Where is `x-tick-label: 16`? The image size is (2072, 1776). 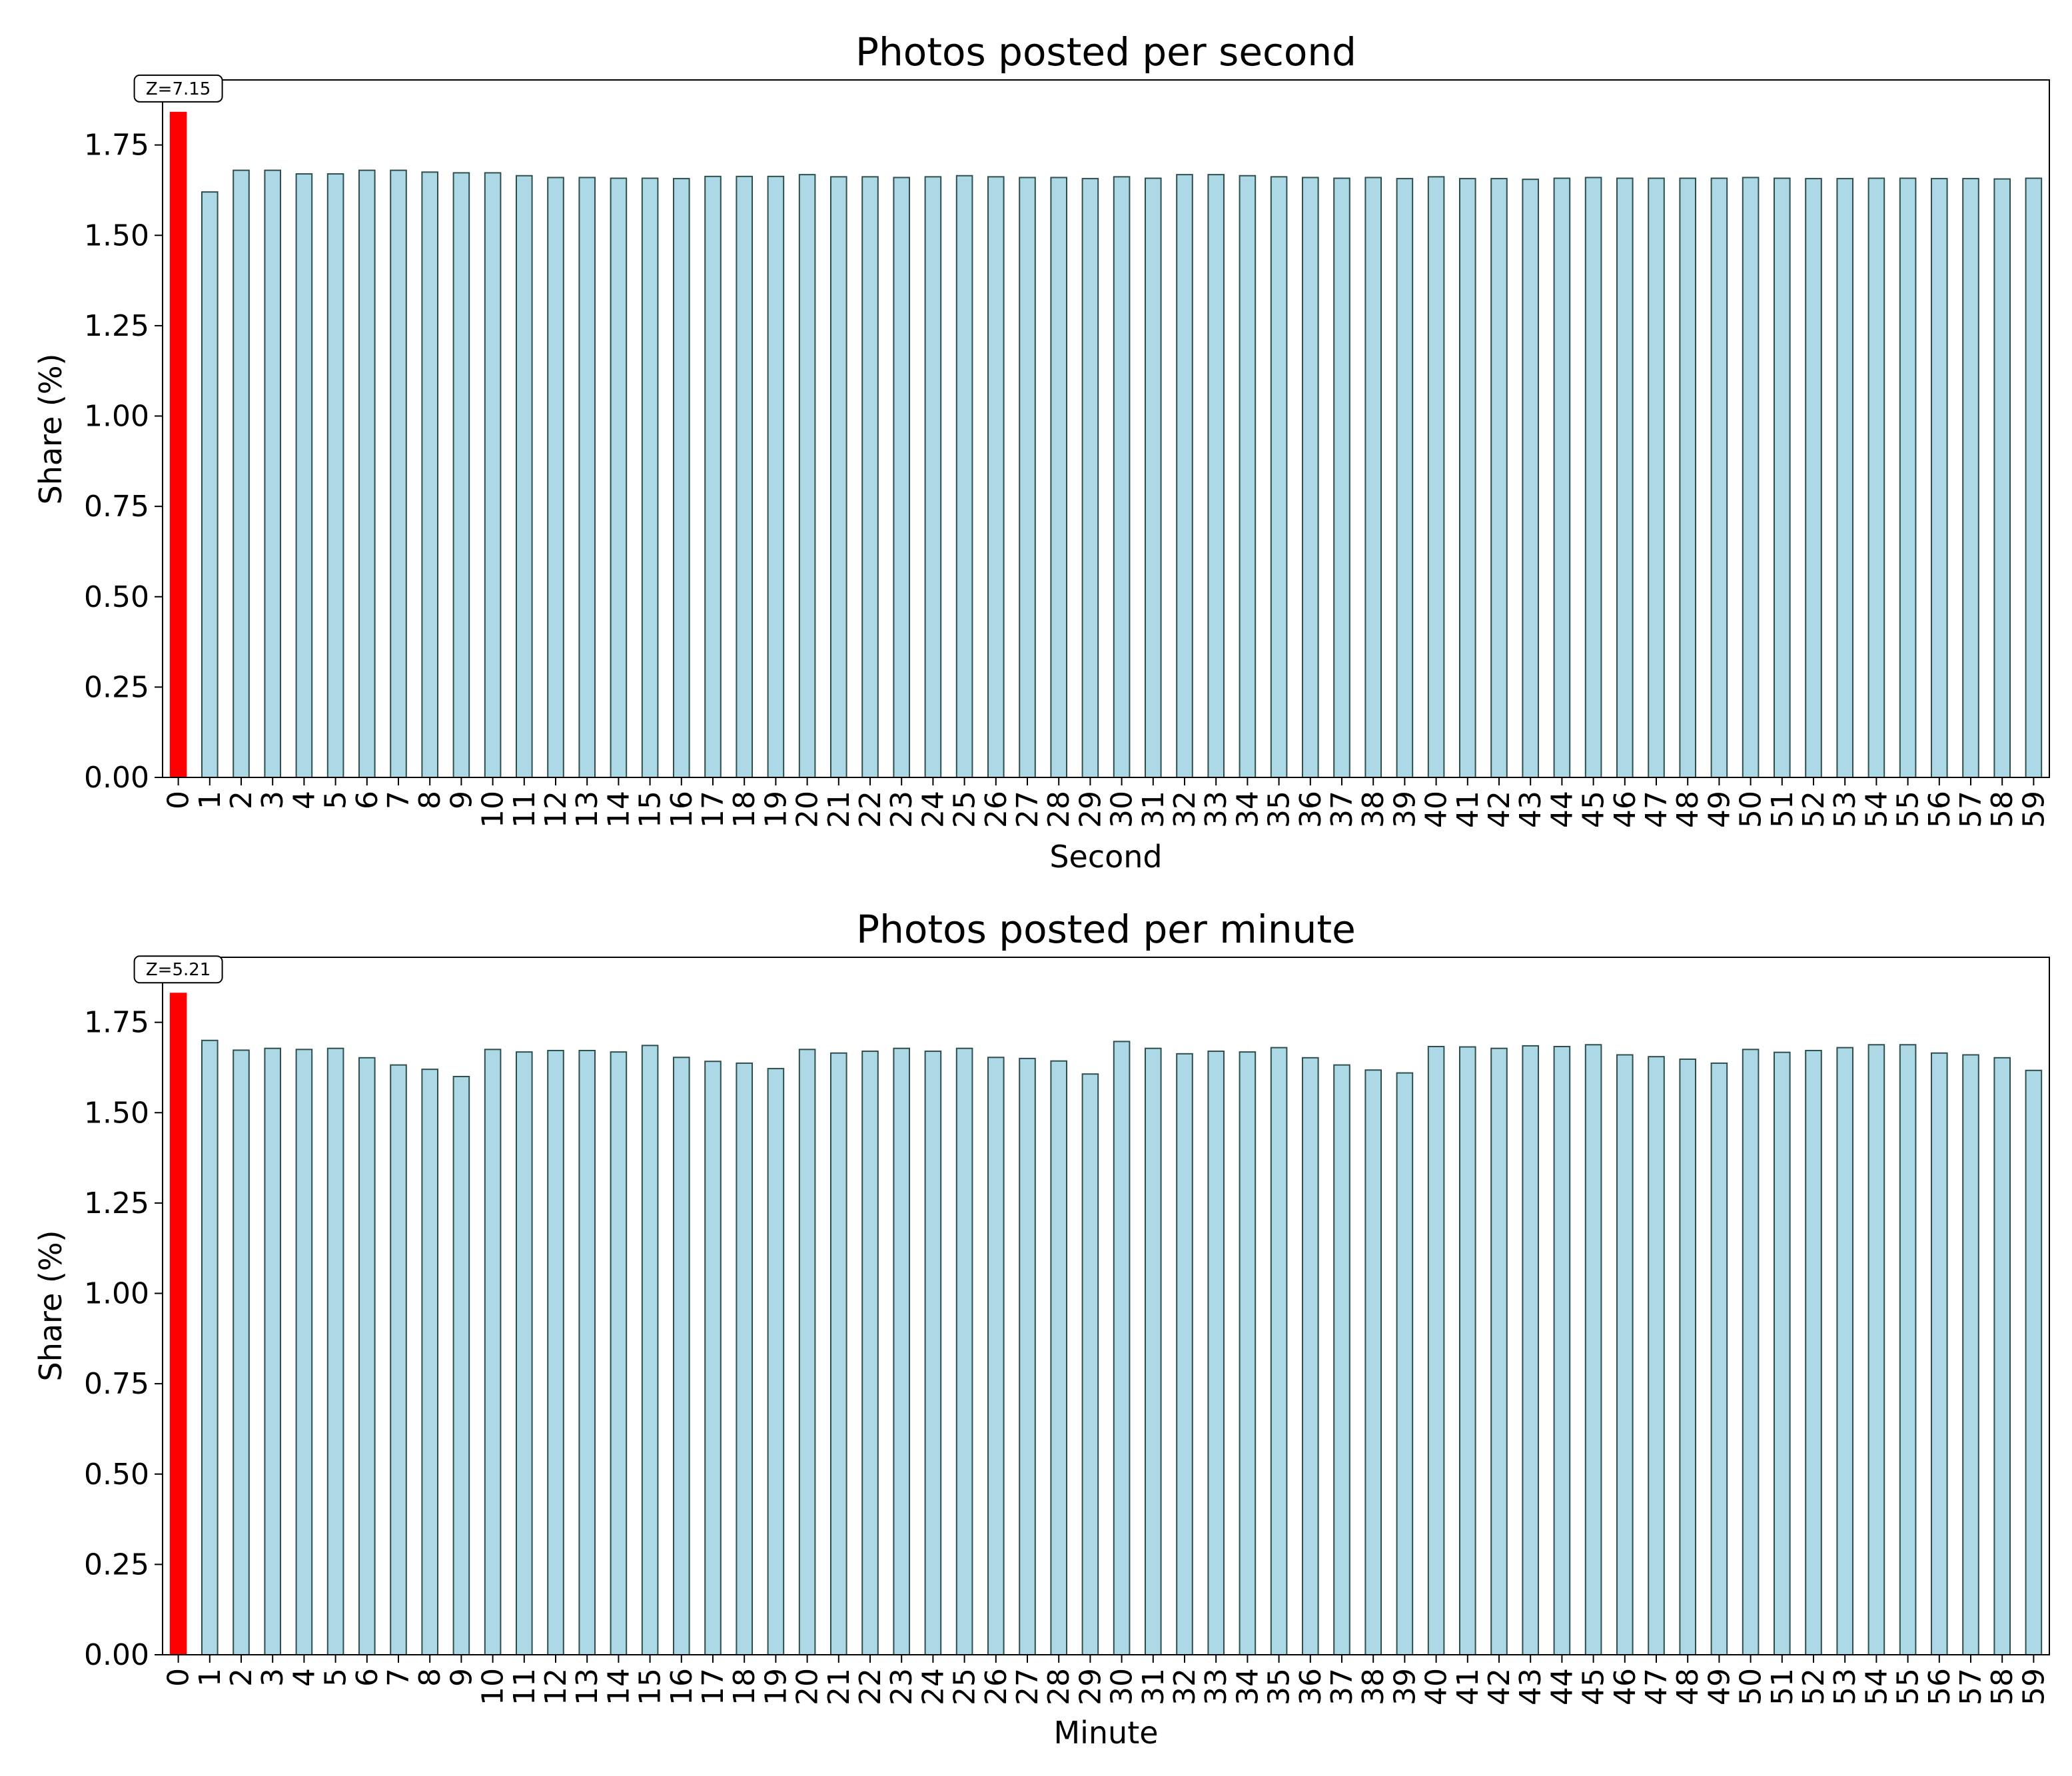
x-tick-label: 16 is located at coordinates (682, 1687).